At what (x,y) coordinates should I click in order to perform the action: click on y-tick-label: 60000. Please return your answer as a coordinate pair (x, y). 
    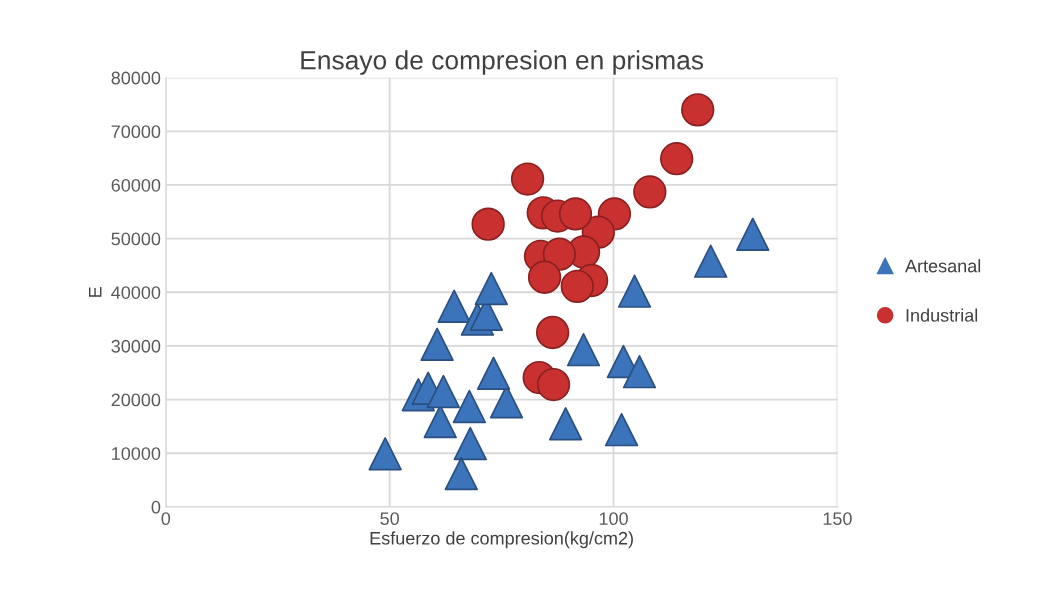
    Looking at the image, I should click on (136, 185).